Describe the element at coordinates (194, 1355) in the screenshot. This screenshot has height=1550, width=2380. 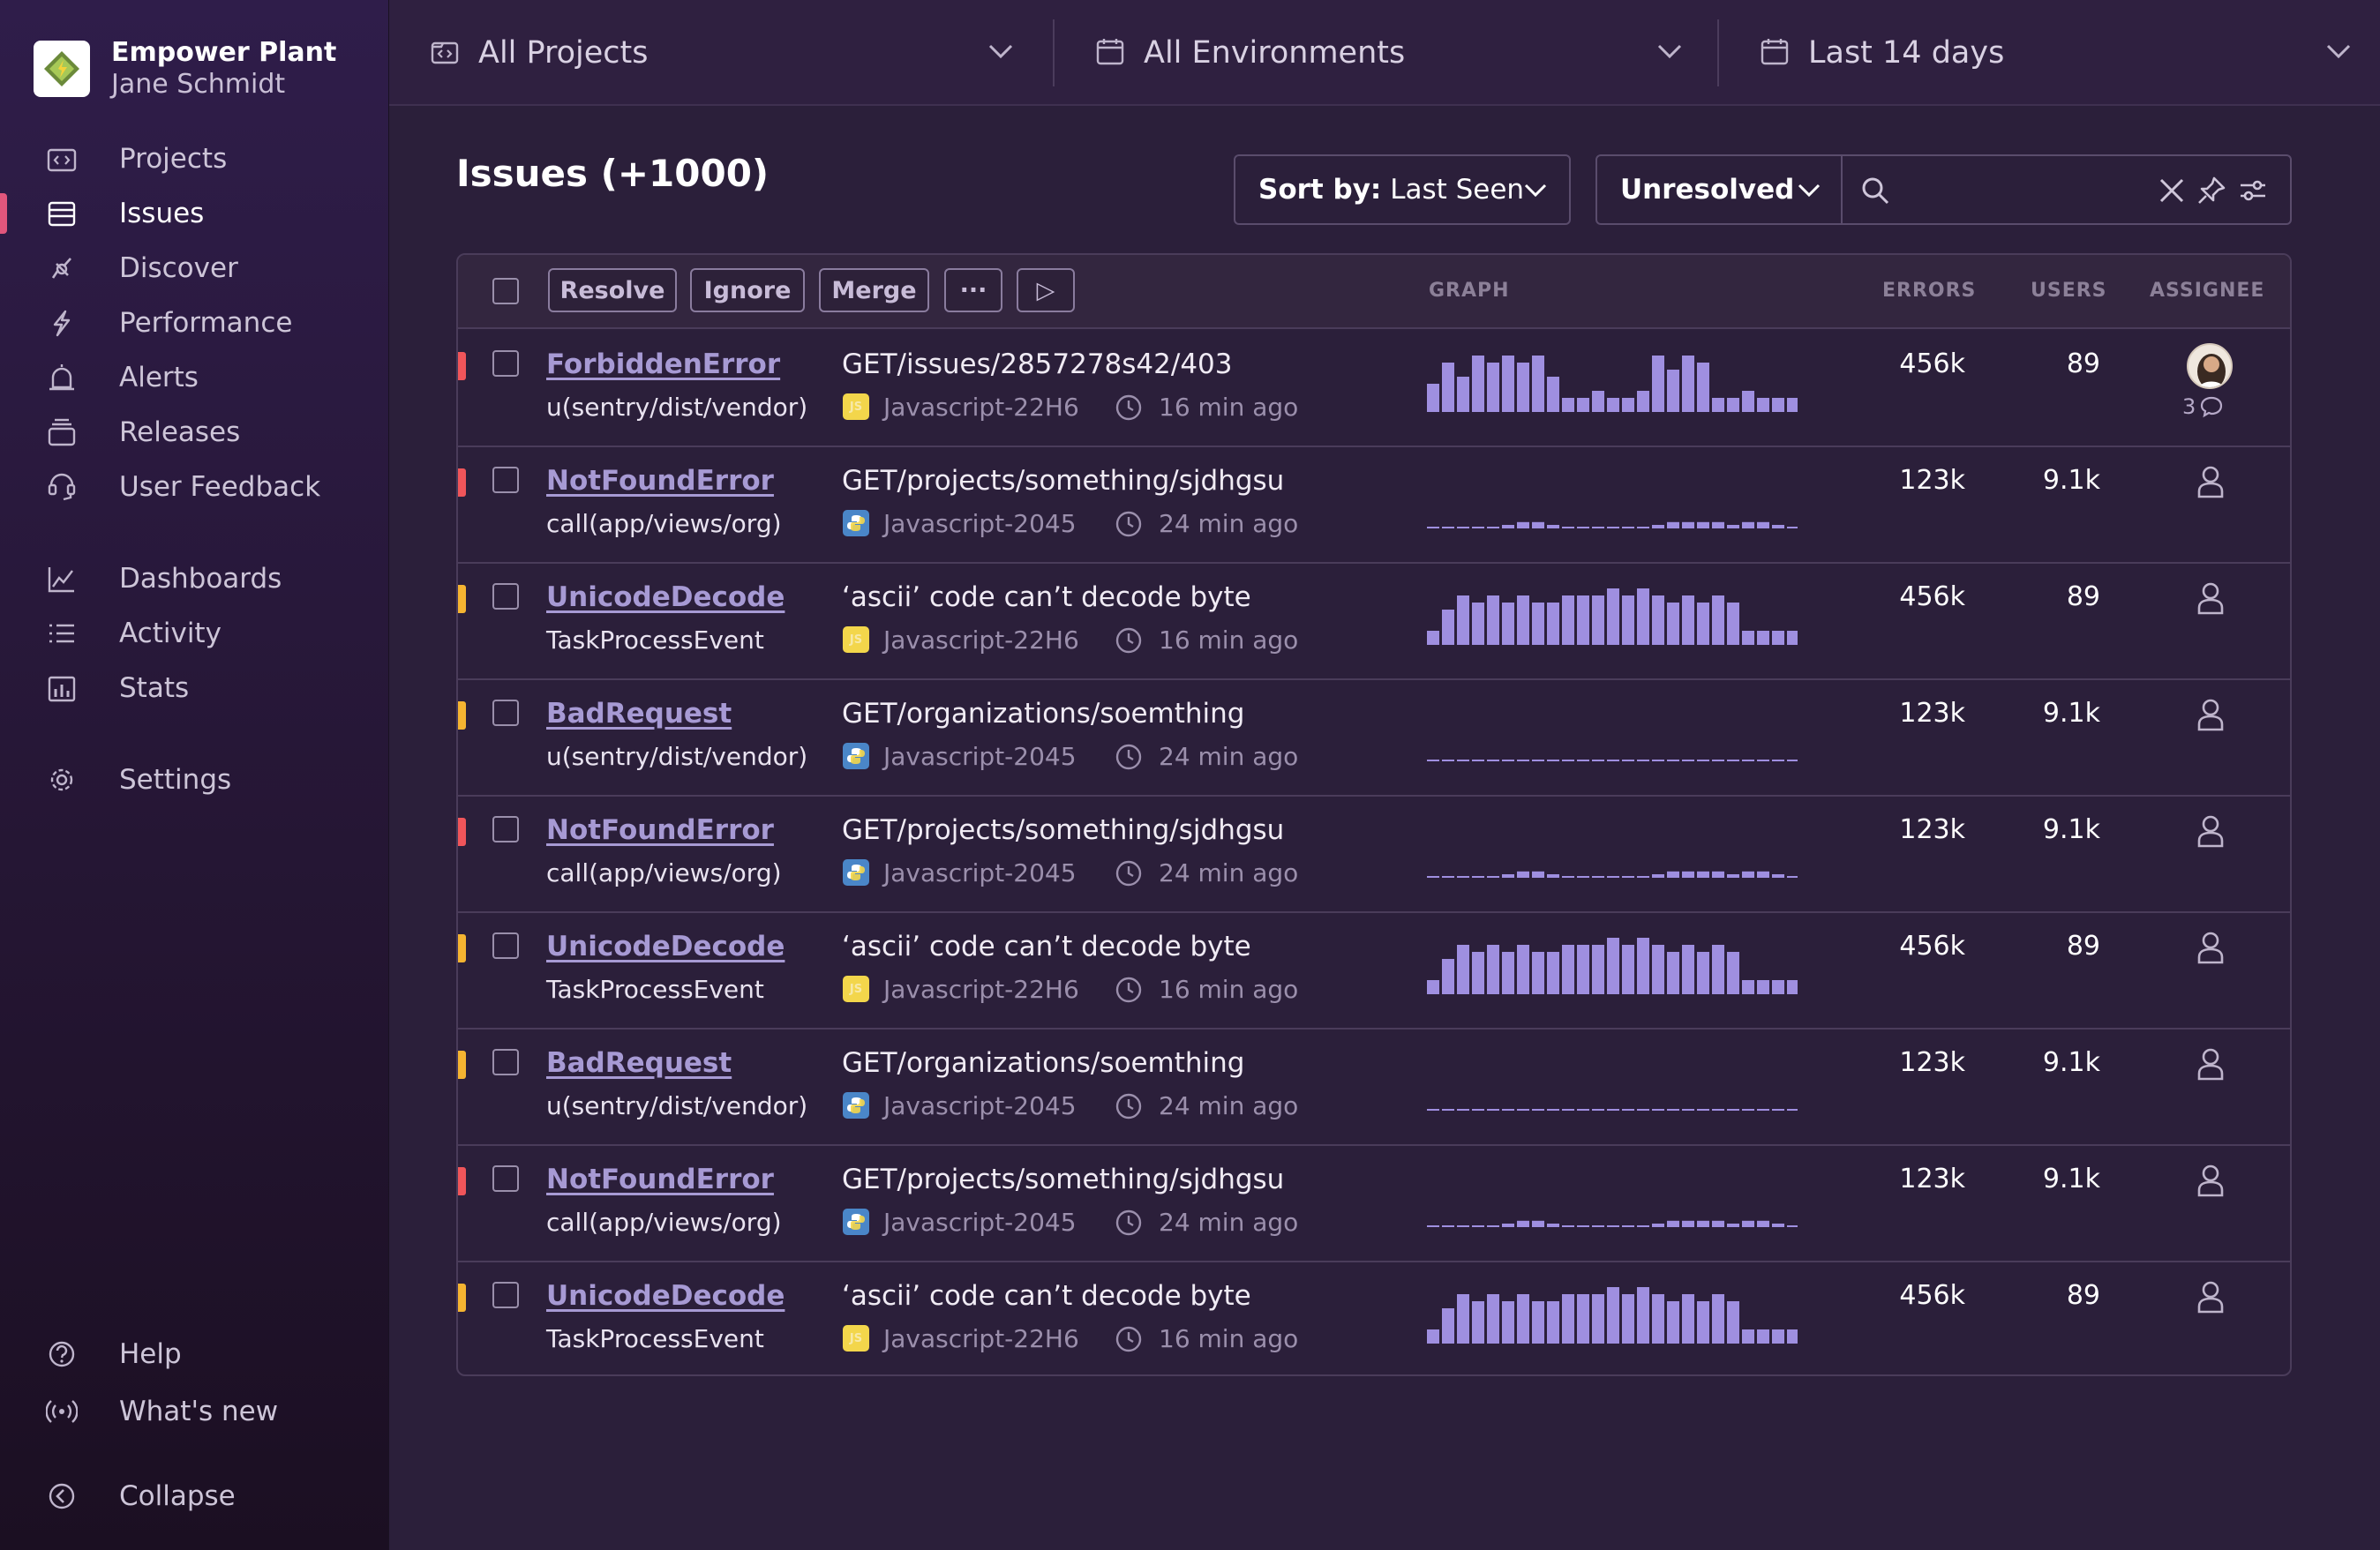
I see `sidebar-item-help: Help` at that location.